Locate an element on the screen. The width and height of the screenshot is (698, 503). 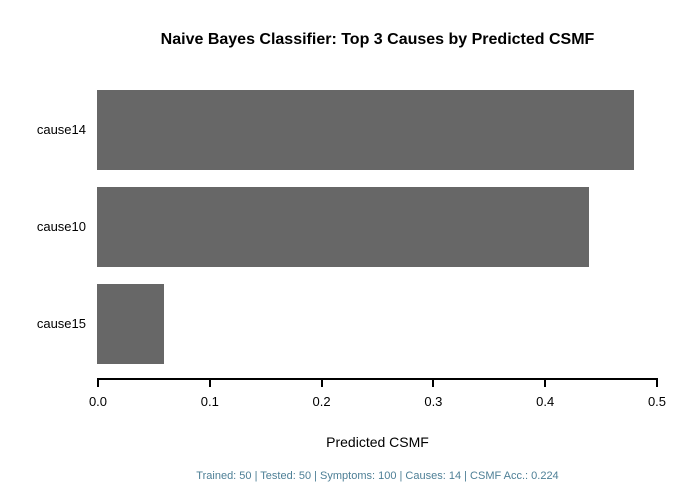
x-axis-tick-label: 0.2 is located at coordinates (321, 401).